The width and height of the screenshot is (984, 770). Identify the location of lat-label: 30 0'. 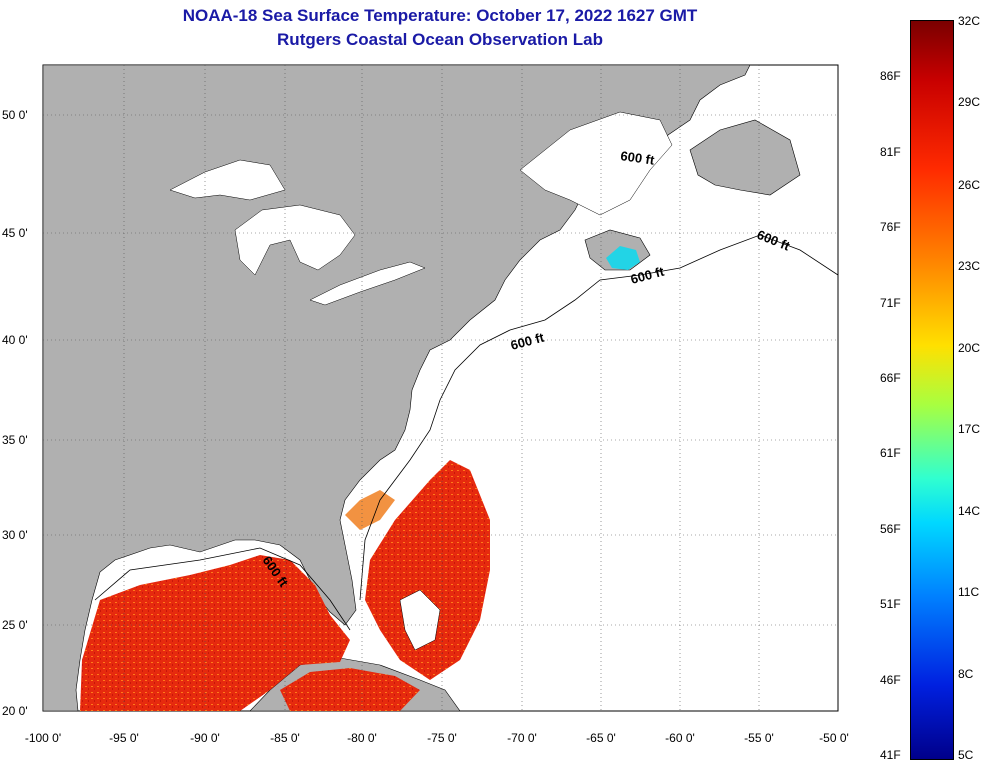
(15, 535).